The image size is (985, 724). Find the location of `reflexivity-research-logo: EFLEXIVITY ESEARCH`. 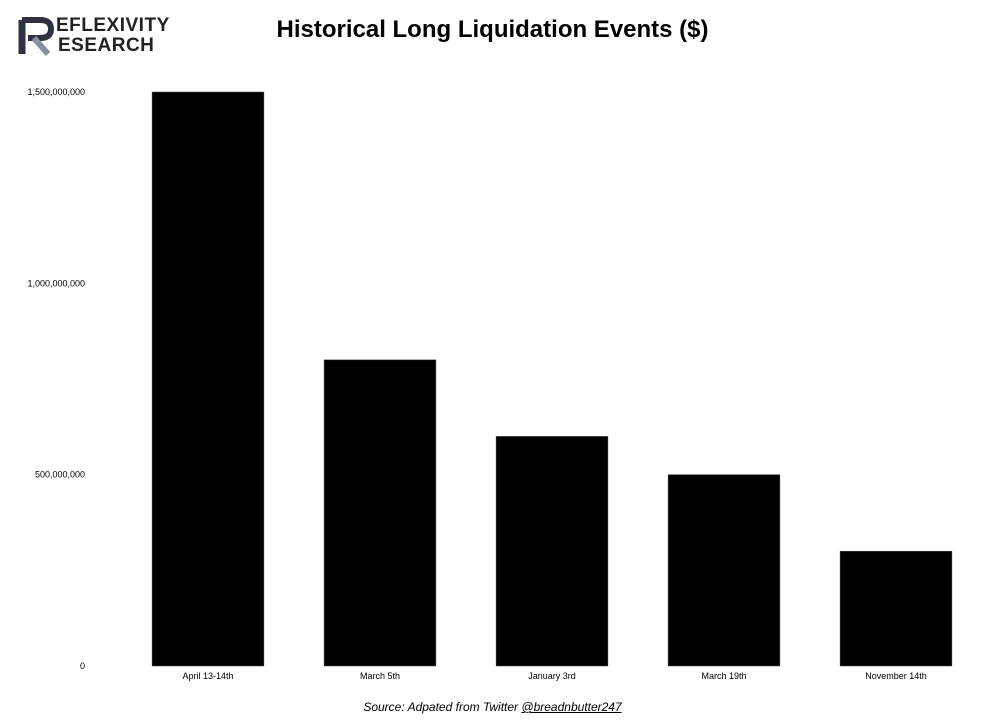

reflexivity-research-logo: EFLEXIVITY ESEARCH is located at coordinates (103, 36).